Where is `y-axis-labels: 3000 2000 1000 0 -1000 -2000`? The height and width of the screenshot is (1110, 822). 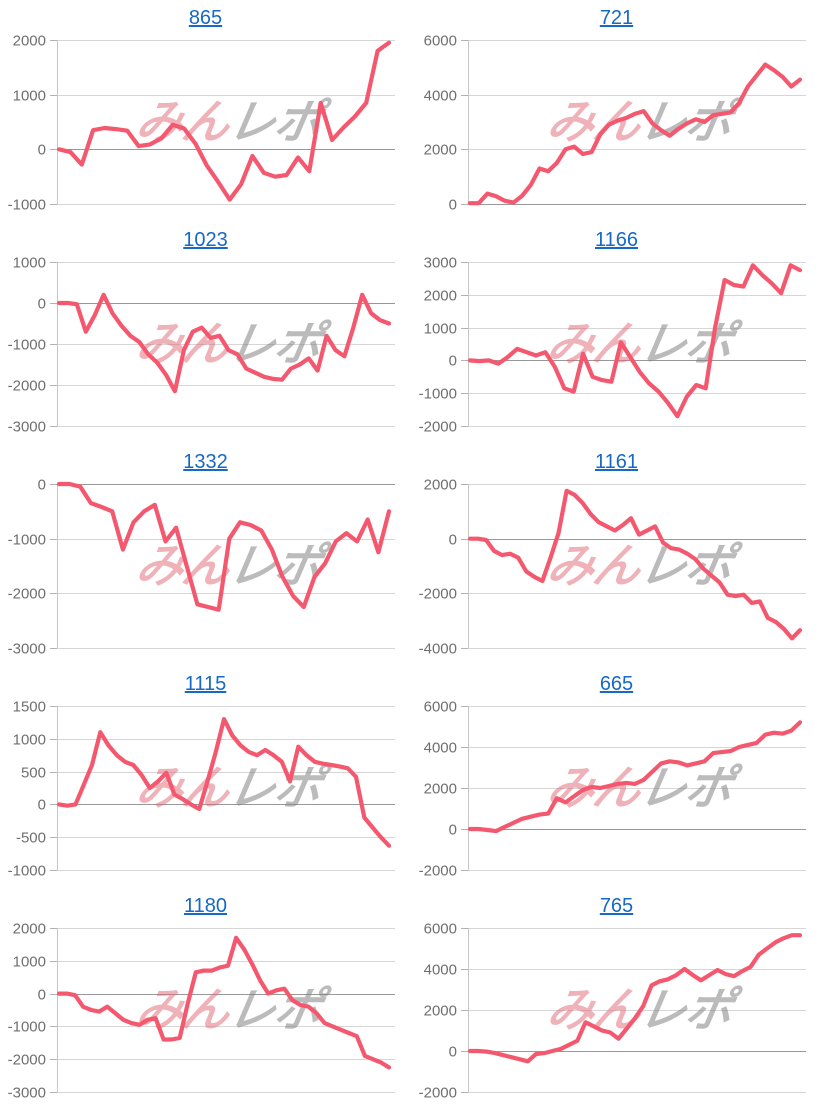
y-axis-labels: 3000 2000 1000 0 -1000 -2000 is located at coordinates (438, 345).